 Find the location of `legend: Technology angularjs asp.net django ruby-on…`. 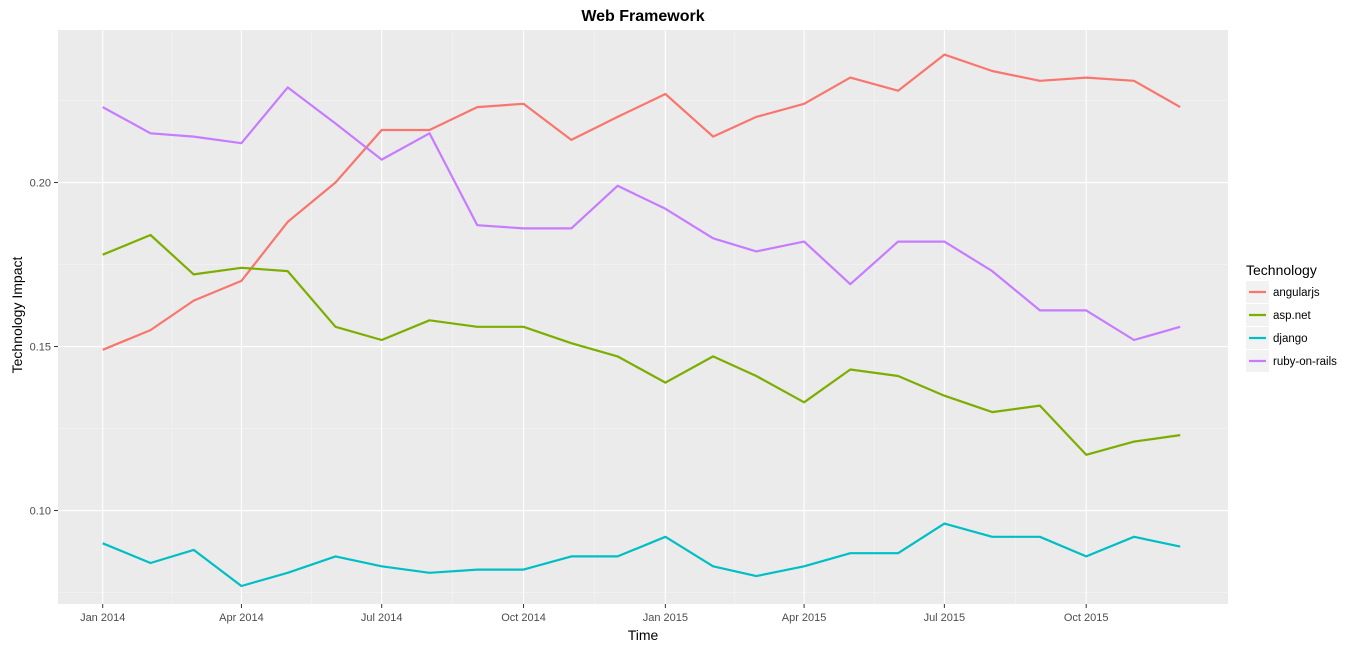

legend: Technology angularjs asp.net django ruby-on… is located at coordinates (1291, 317).